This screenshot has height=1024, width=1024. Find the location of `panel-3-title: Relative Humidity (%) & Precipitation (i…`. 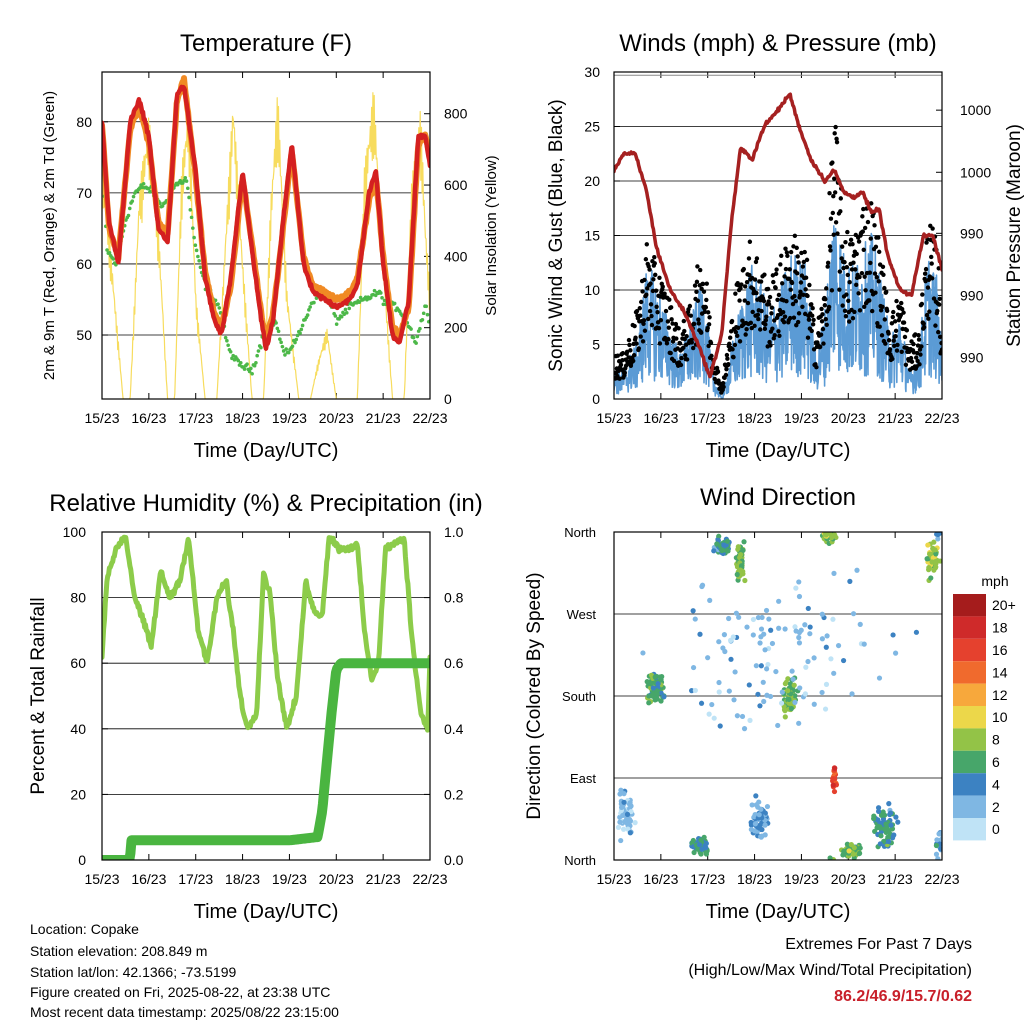

panel-3-title: Relative Humidity (%) & Precipitation (i… is located at coordinates (265, 503).